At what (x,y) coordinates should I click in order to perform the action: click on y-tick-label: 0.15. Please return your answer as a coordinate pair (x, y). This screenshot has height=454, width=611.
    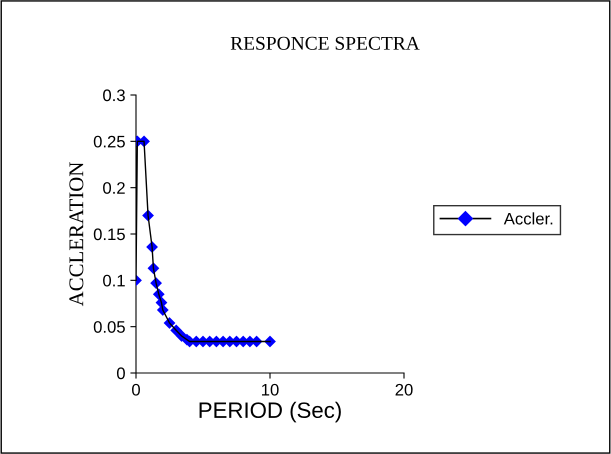
    Looking at the image, I should click on (109, 234).